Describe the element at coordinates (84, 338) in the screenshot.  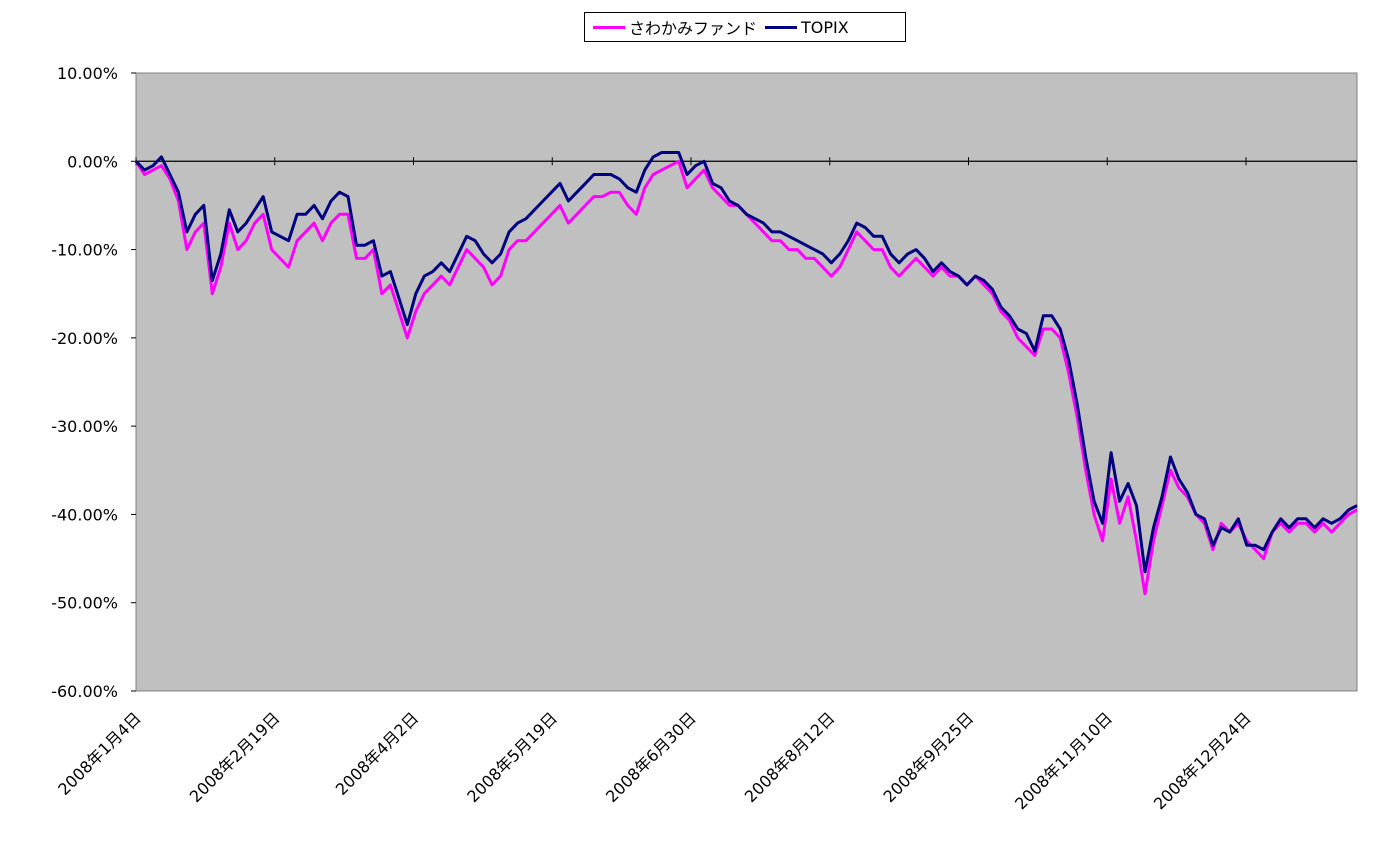
I see `y-tick-label: -20.00%` at that location.